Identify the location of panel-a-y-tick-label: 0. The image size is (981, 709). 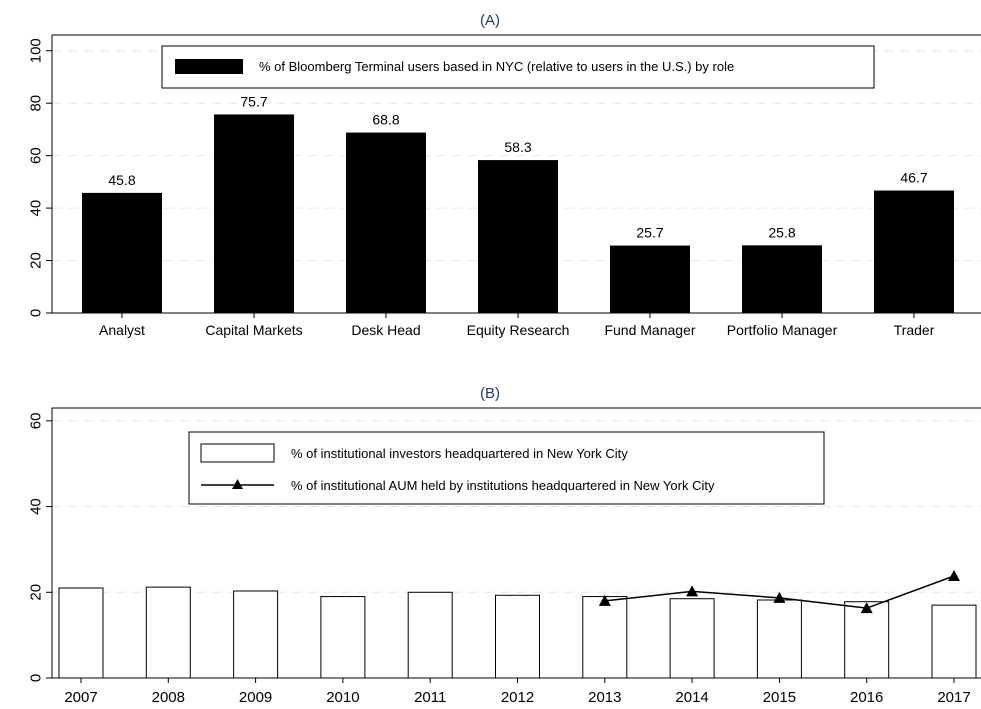
(36, 313).